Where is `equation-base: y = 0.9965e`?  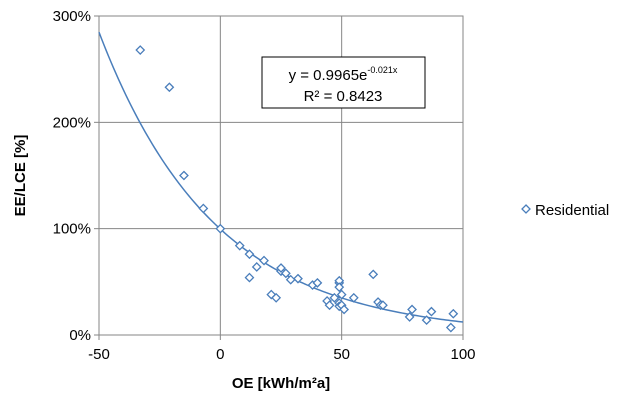 equation-base: y = 0.9965e is located at coordinates (328, 75).